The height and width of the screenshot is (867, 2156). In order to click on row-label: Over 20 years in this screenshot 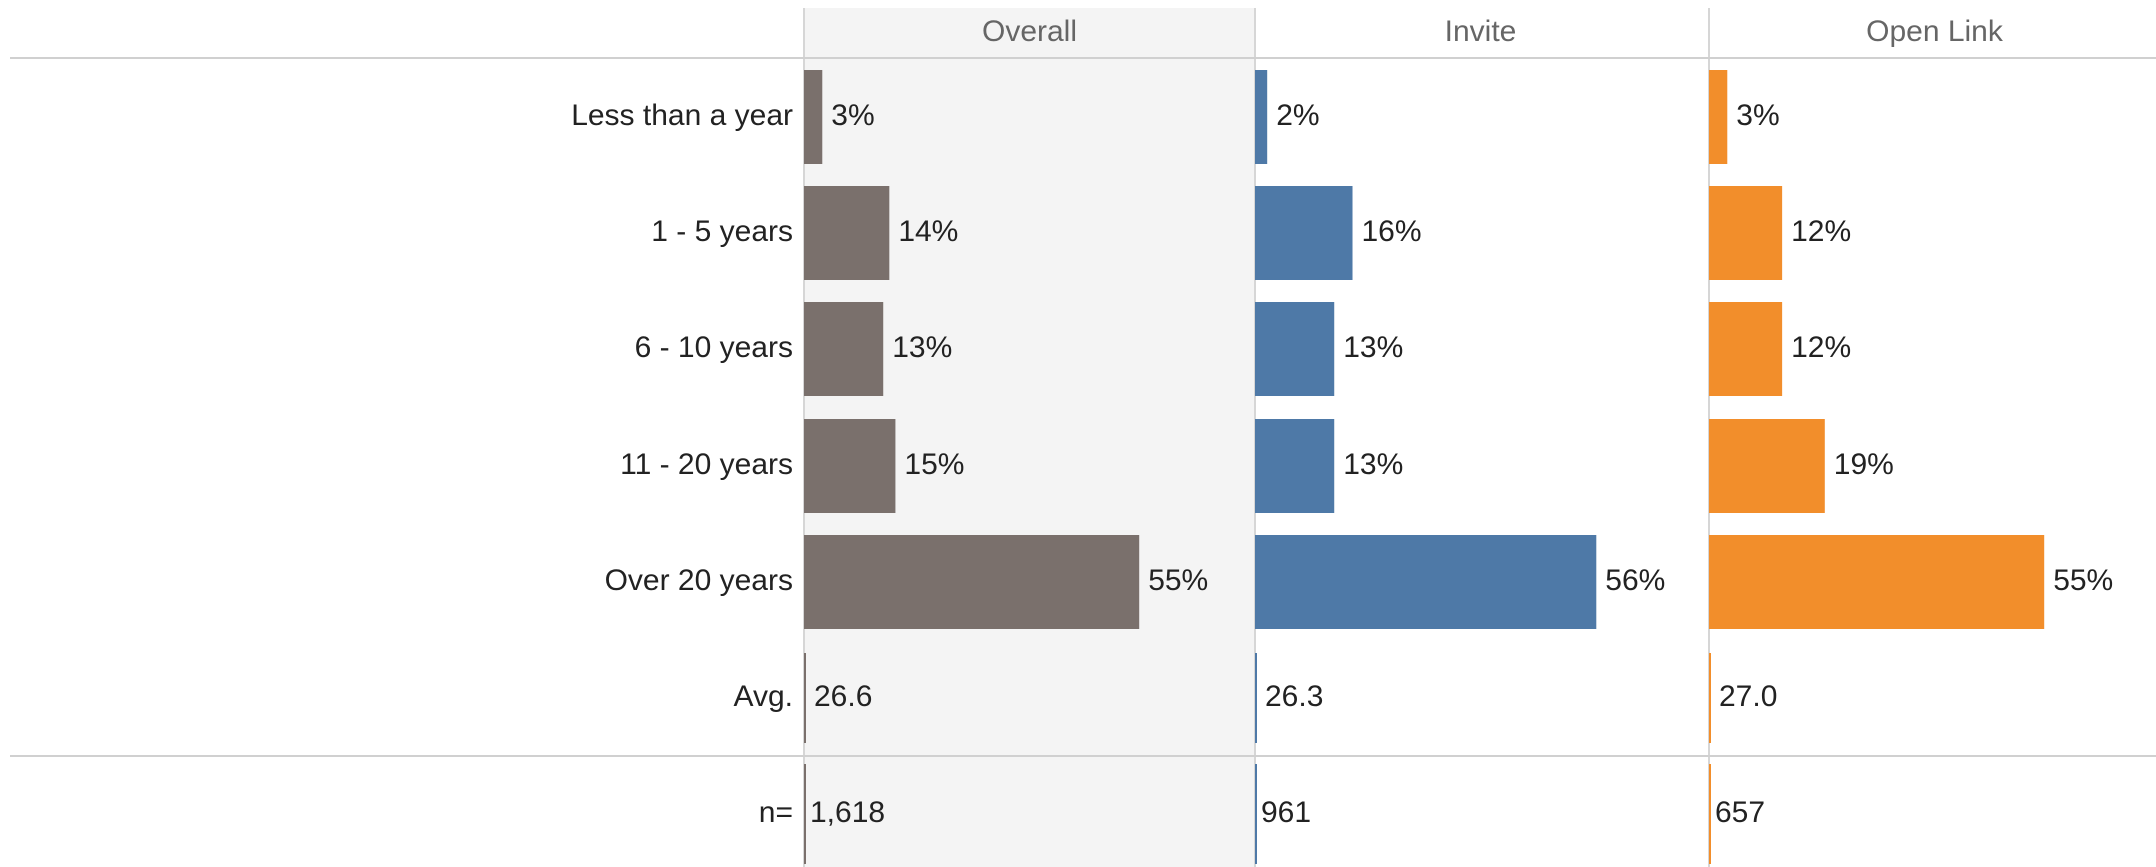, I will do `click(699, 580)`.